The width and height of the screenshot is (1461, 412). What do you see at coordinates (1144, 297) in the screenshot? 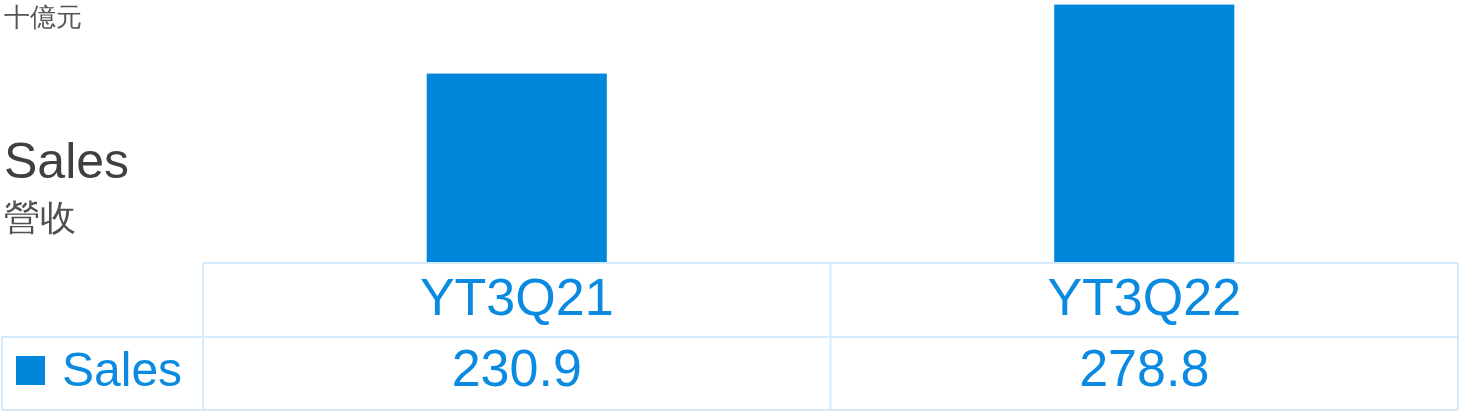
I see `x-tick-label: YT3Q22` at bounding box center [1144, 297].